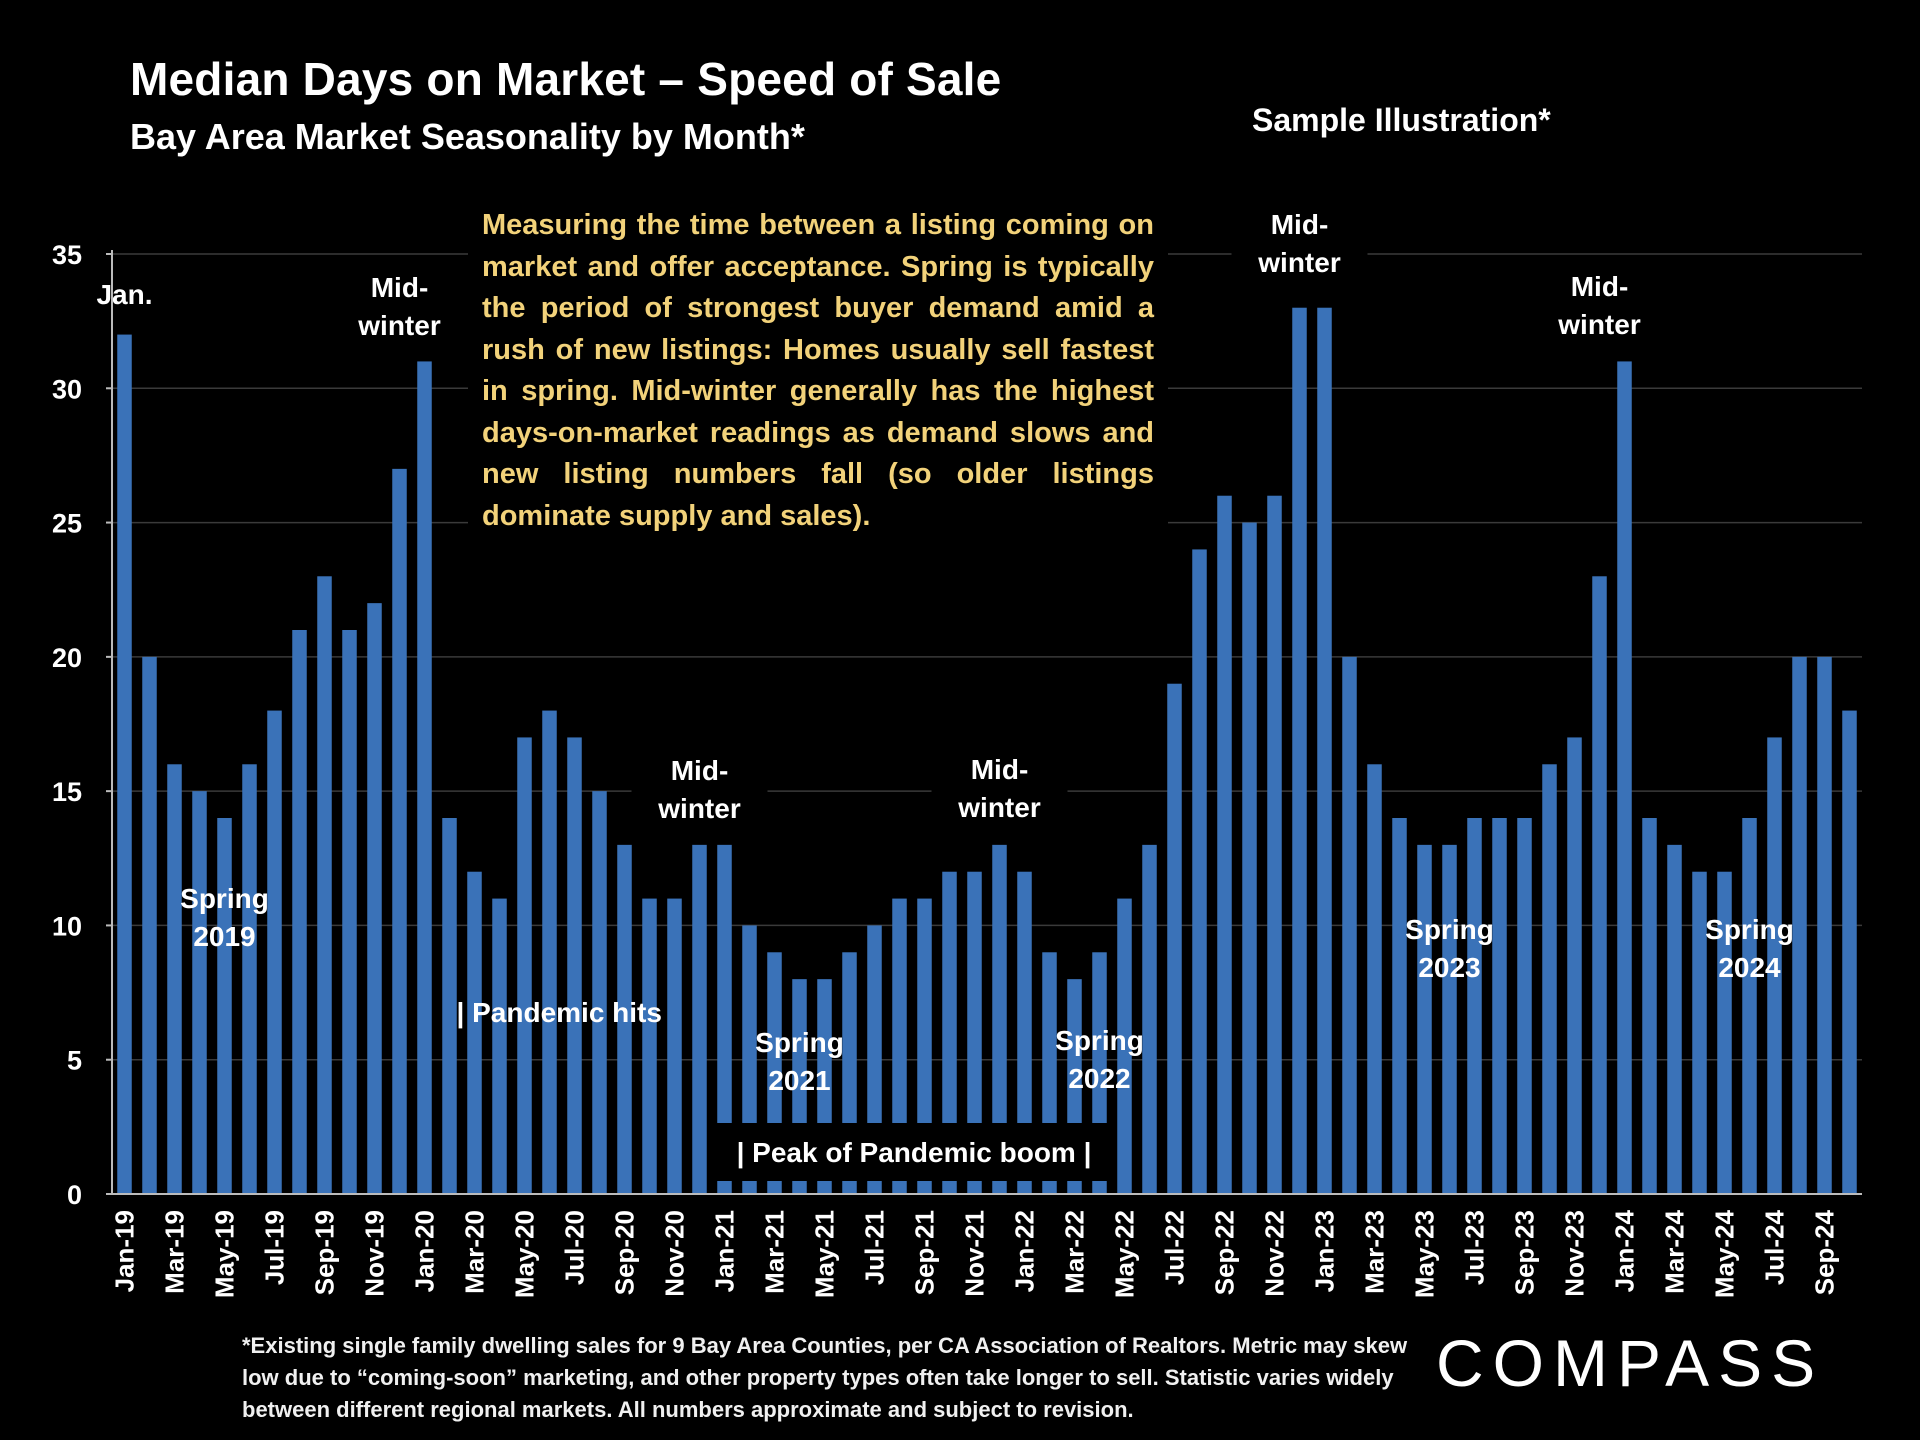  I want to click on y-tick-label: 0, so click(74, 1195).